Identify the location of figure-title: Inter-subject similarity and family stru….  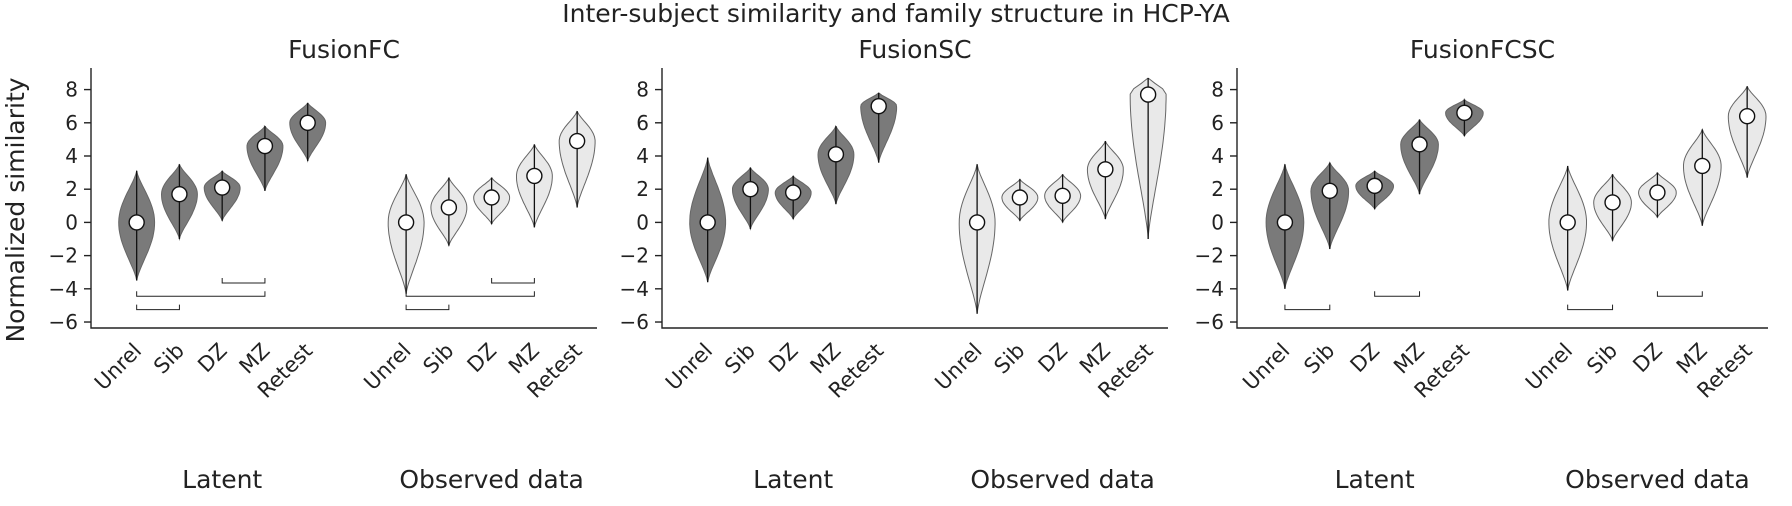
(895, 14).